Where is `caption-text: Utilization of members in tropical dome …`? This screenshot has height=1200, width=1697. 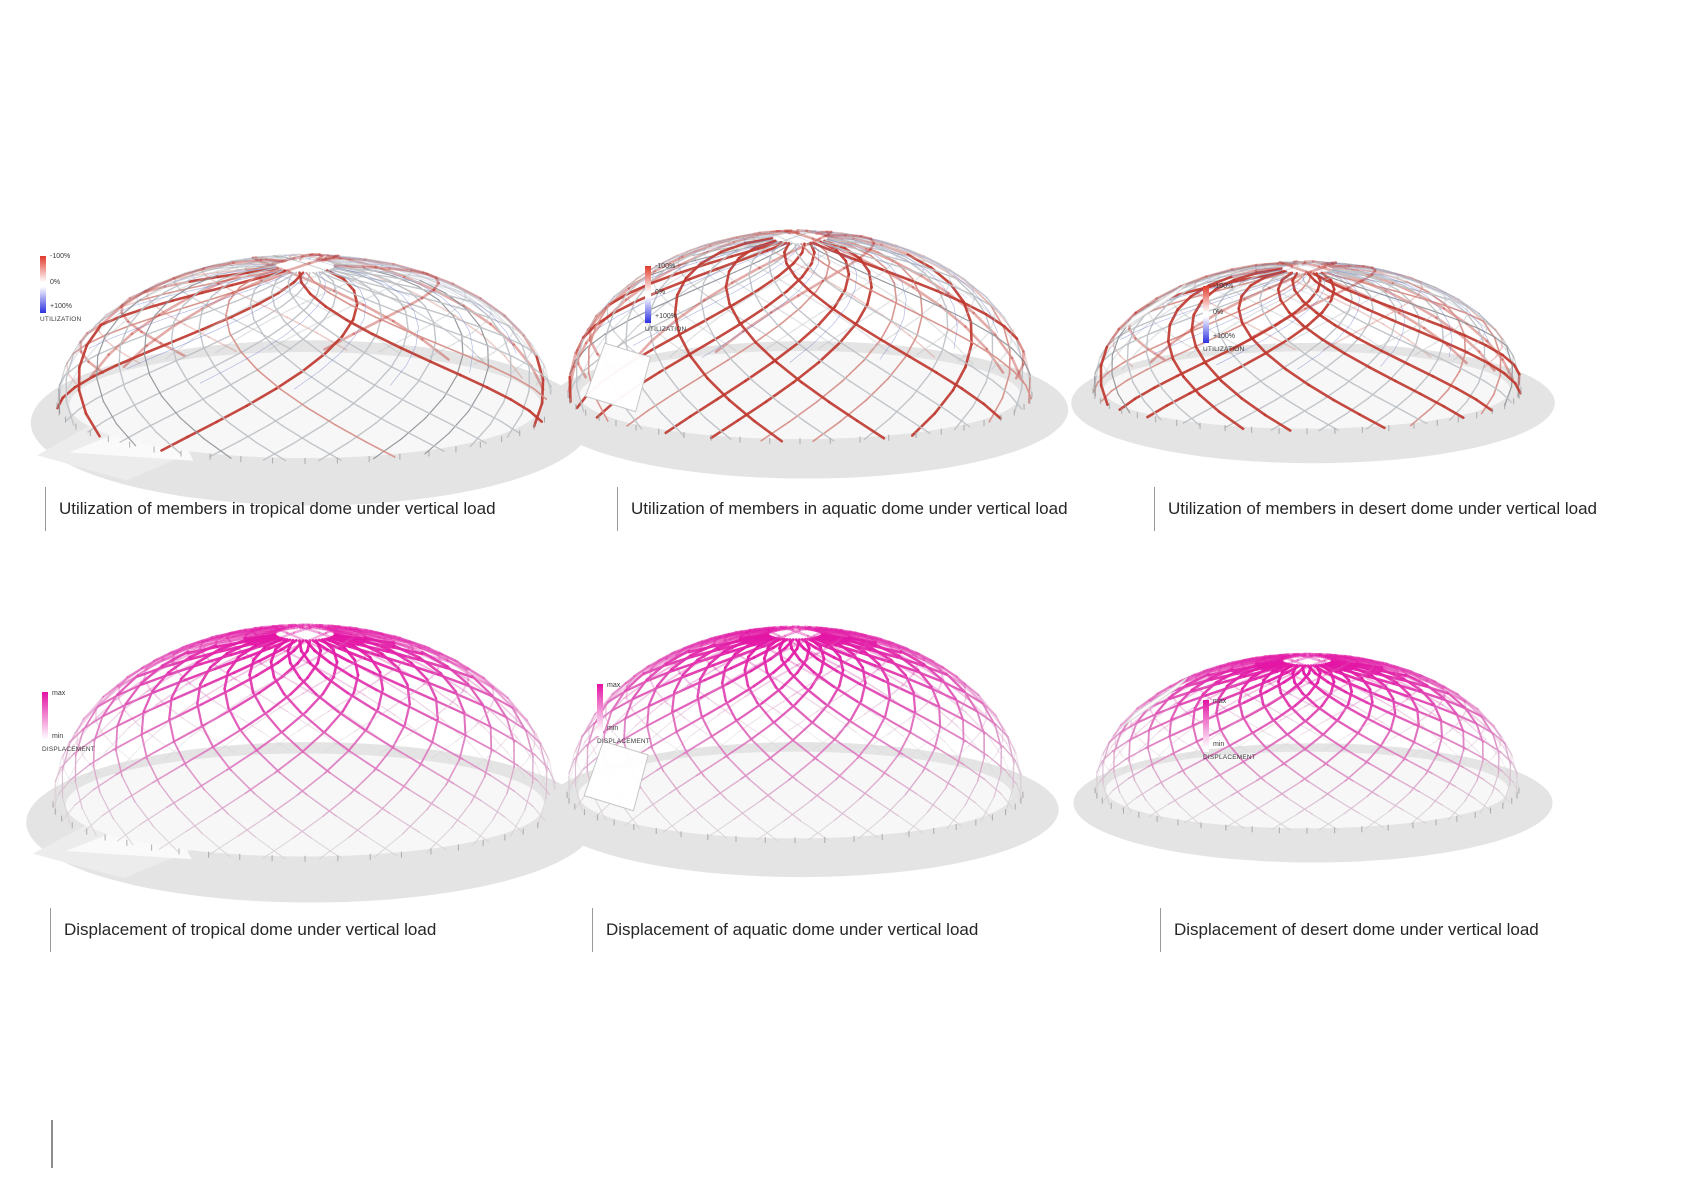
caption-text: Utilization of members in tropical dome … is located at coordinates (277, 508).